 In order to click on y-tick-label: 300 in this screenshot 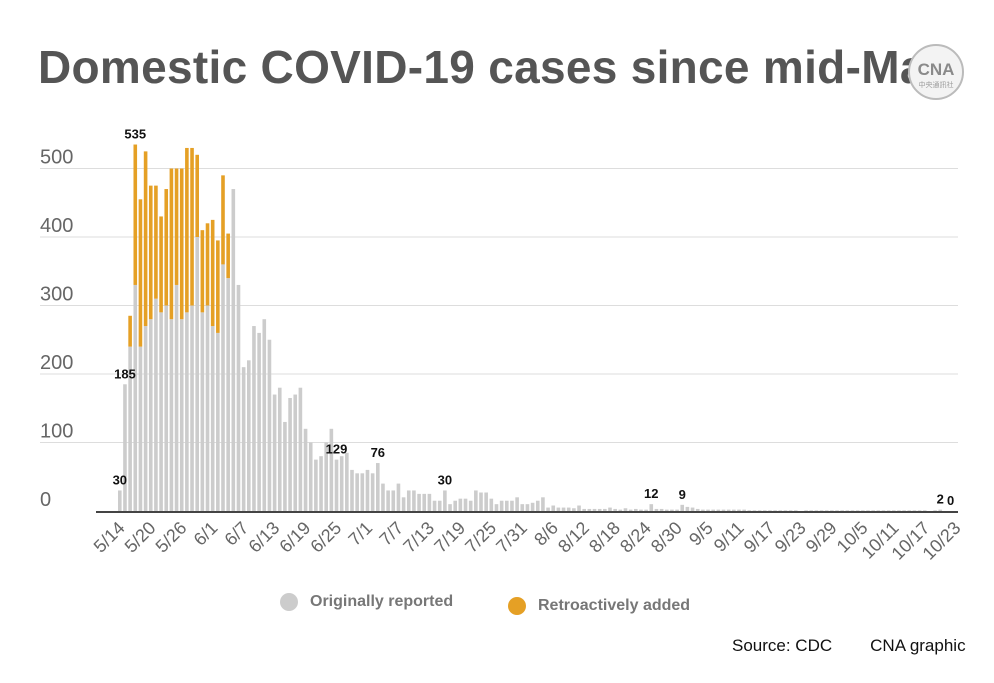, I will do `click(56, 295)`.